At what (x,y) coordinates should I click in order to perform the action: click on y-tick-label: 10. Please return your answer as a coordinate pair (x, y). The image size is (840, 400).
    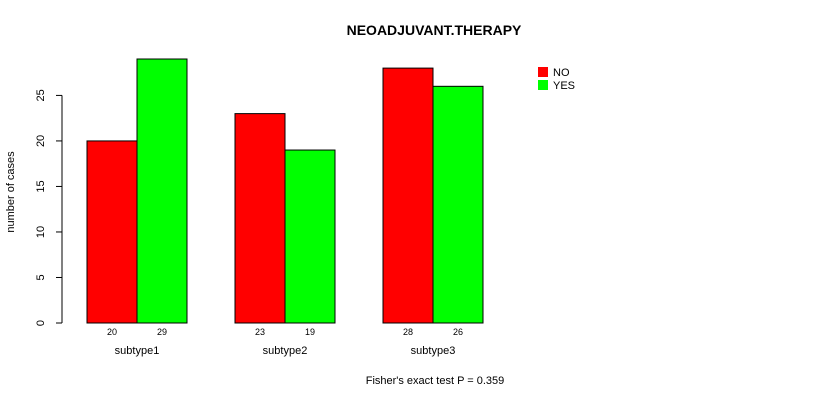
    Looking at the image, I should click on (41, 232).